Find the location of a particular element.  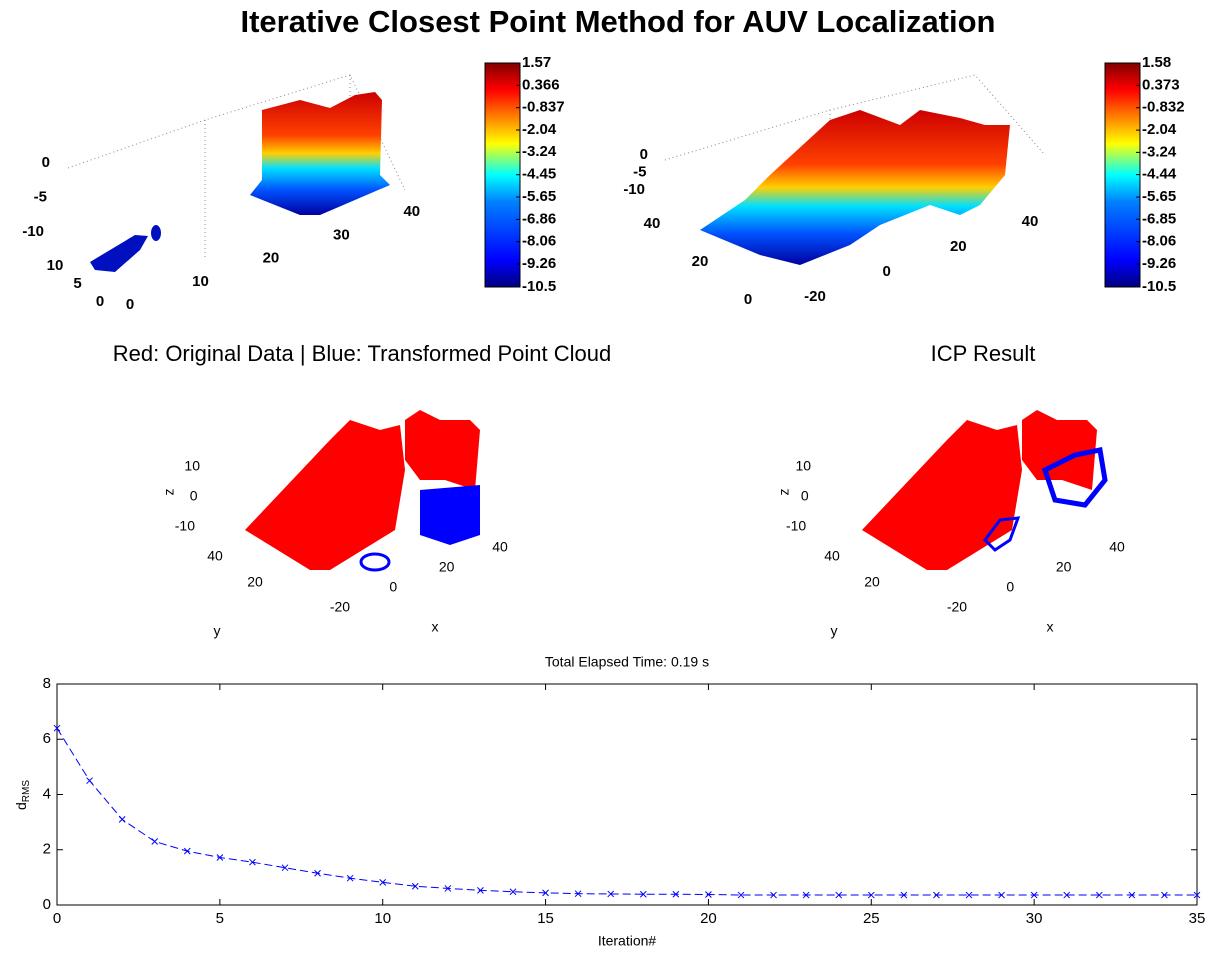

y-tick-label: 0 is located at coordinates (748, 299).